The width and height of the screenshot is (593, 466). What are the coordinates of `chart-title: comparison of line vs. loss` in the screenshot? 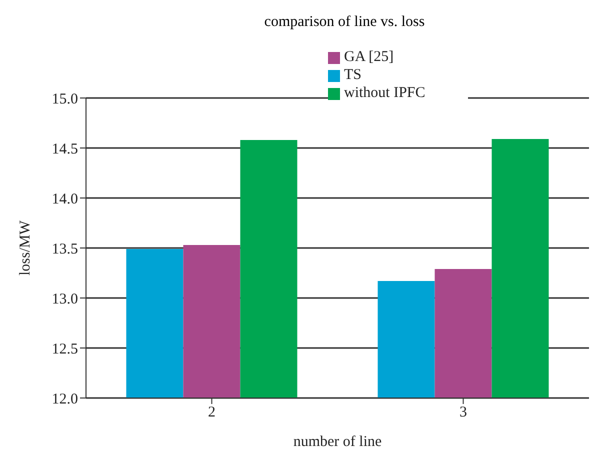 It's located at (344, 22).